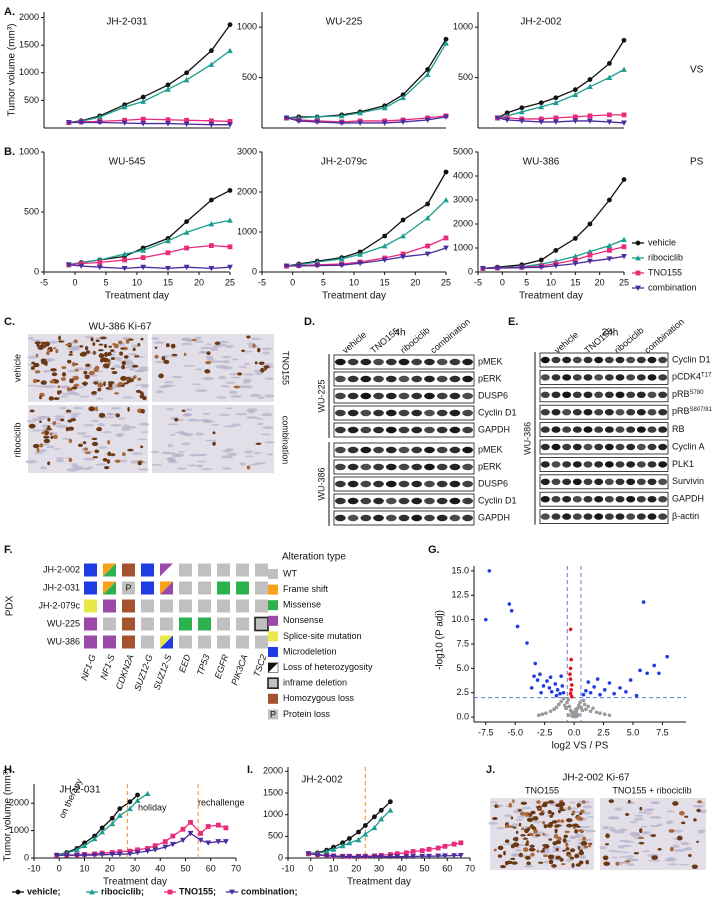 This screenshot has height=899, width=712. Describe the element at coordinates (222, 666) in the screenshot. I see `column-label: EGFR` at that location.